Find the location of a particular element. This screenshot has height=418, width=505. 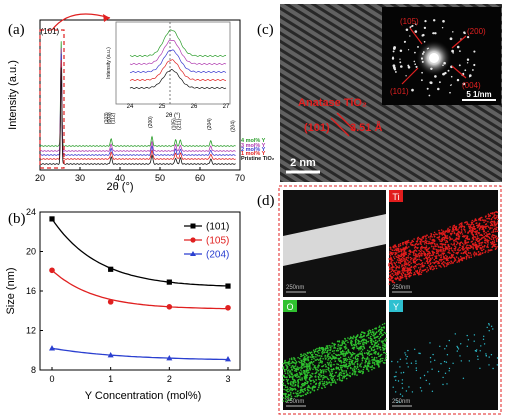

xrd-x-tick-label: 20 is located at coordinates (40, 178).